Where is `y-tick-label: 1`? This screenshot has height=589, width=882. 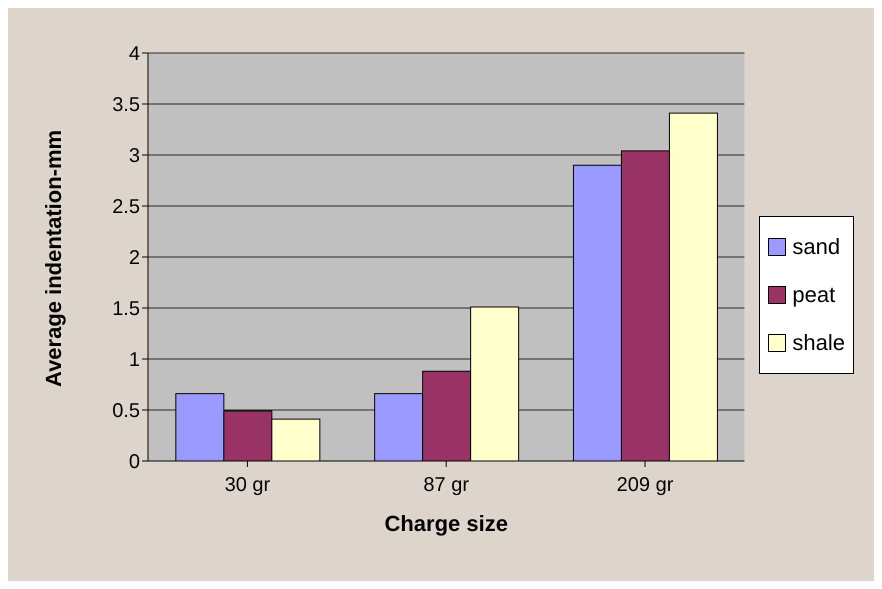 y-tick-label: 1 is located at coordinates (134, 360).